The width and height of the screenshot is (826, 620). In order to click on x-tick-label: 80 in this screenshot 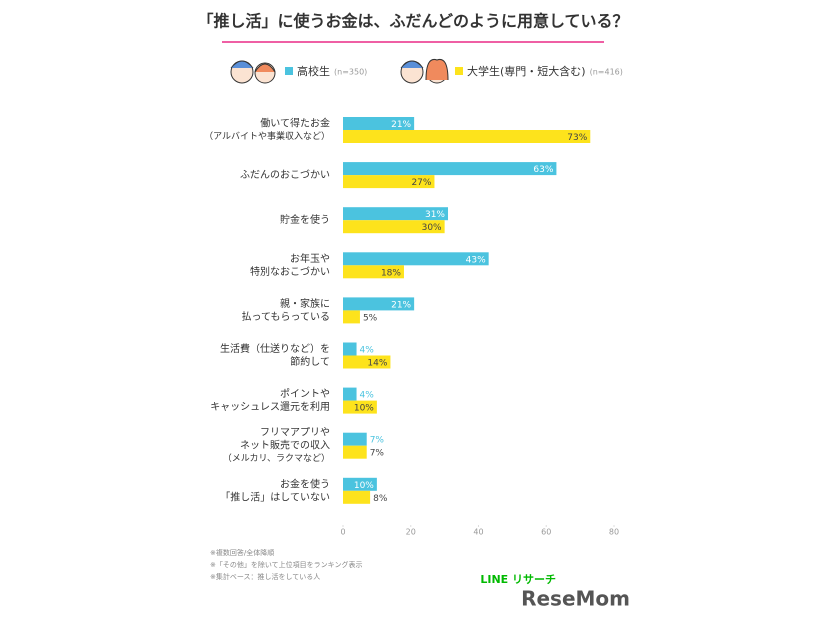, I will do `click(614, 532)`.